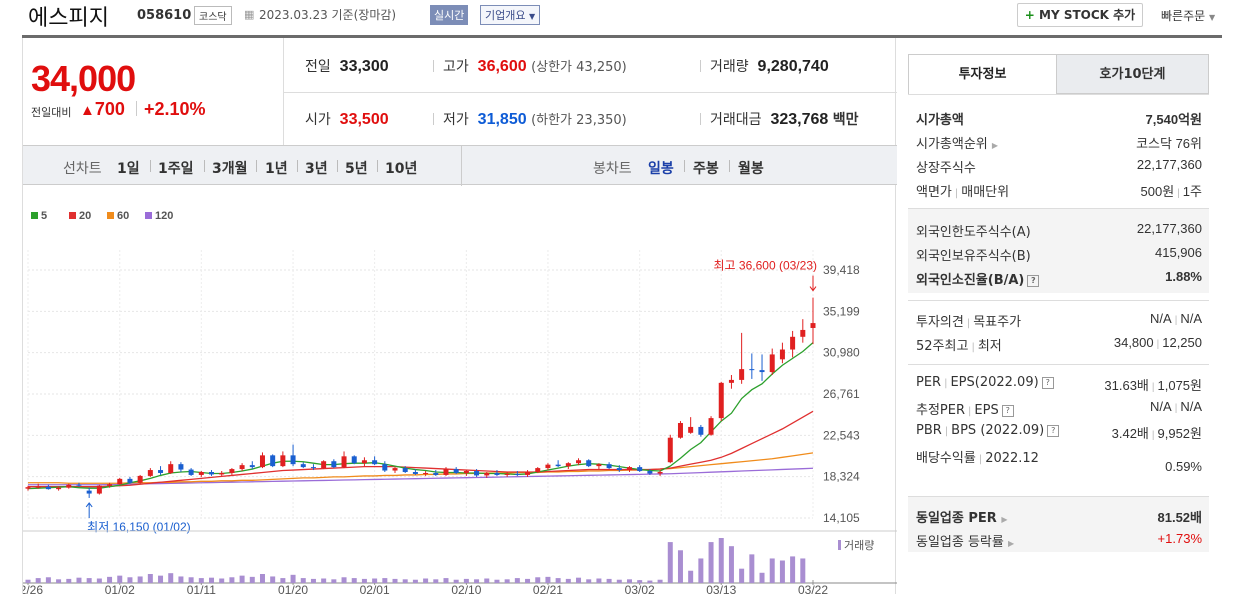 The height and width of the screenshot is (594, 1250). What do you see at coordinates (505, 15) in the screenshot?
I see `company-overview-label: 기업개요` at bounding box center [505, 15].